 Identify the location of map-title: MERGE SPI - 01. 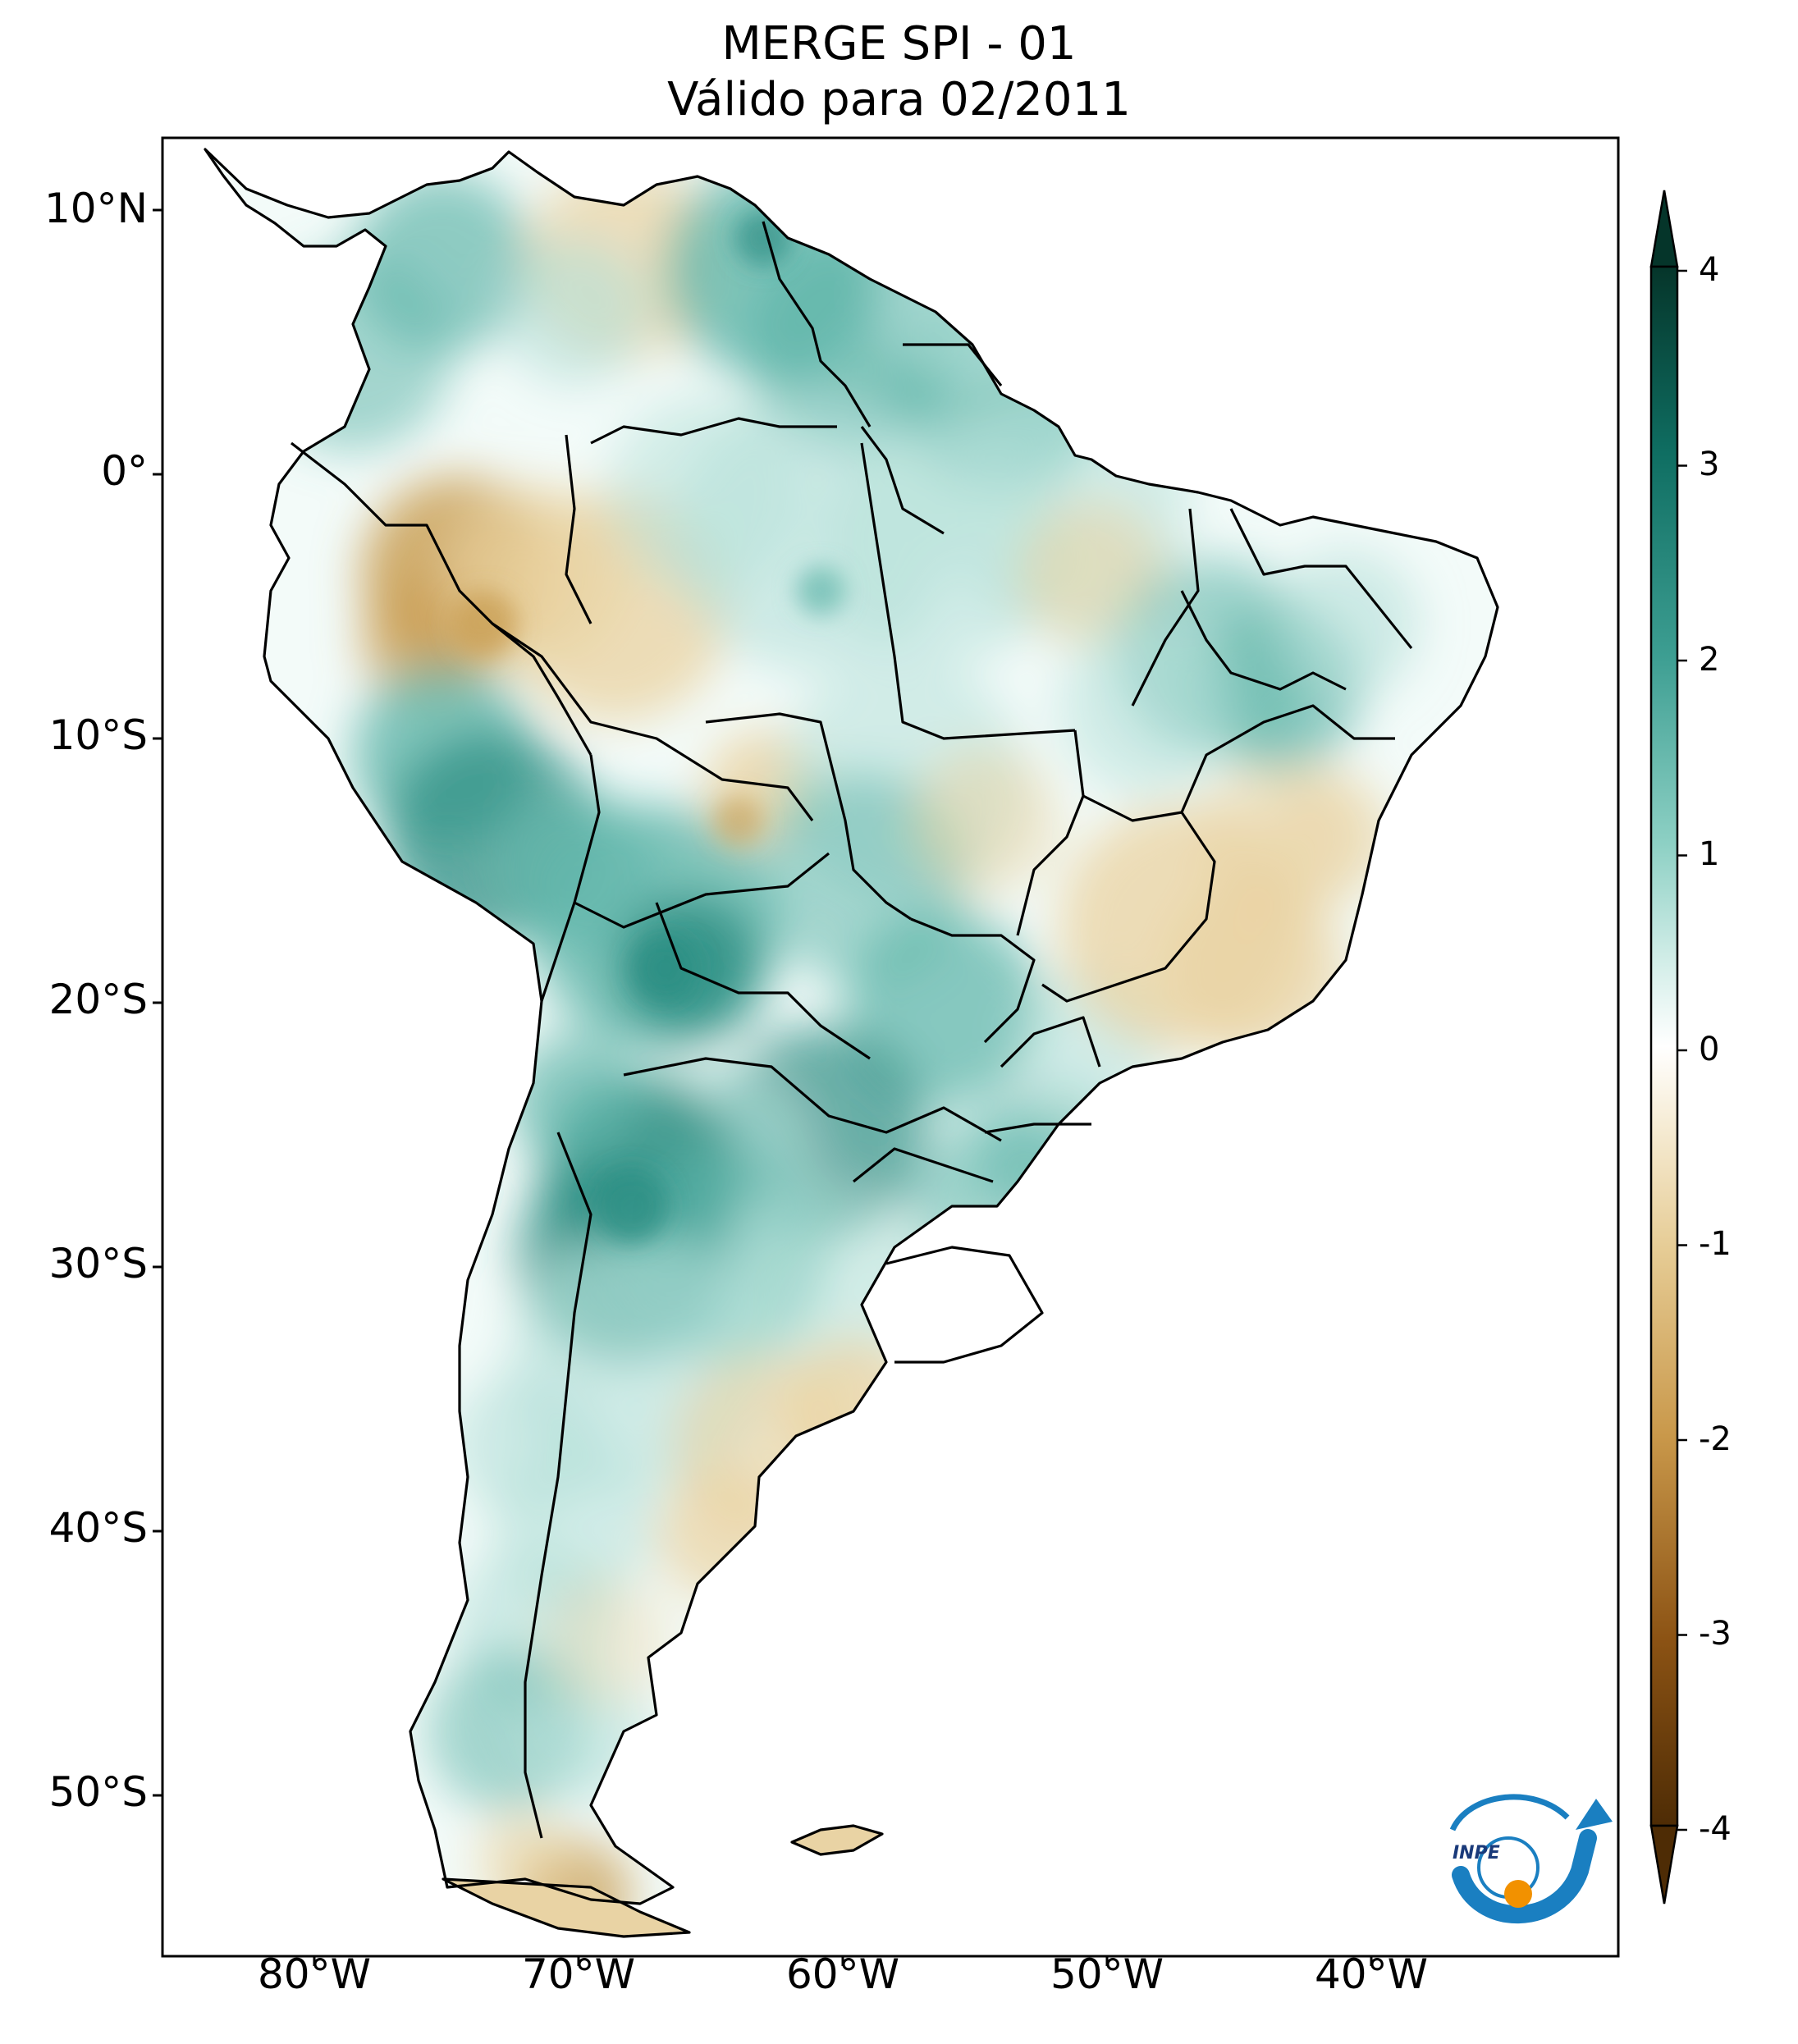
(899, 44).